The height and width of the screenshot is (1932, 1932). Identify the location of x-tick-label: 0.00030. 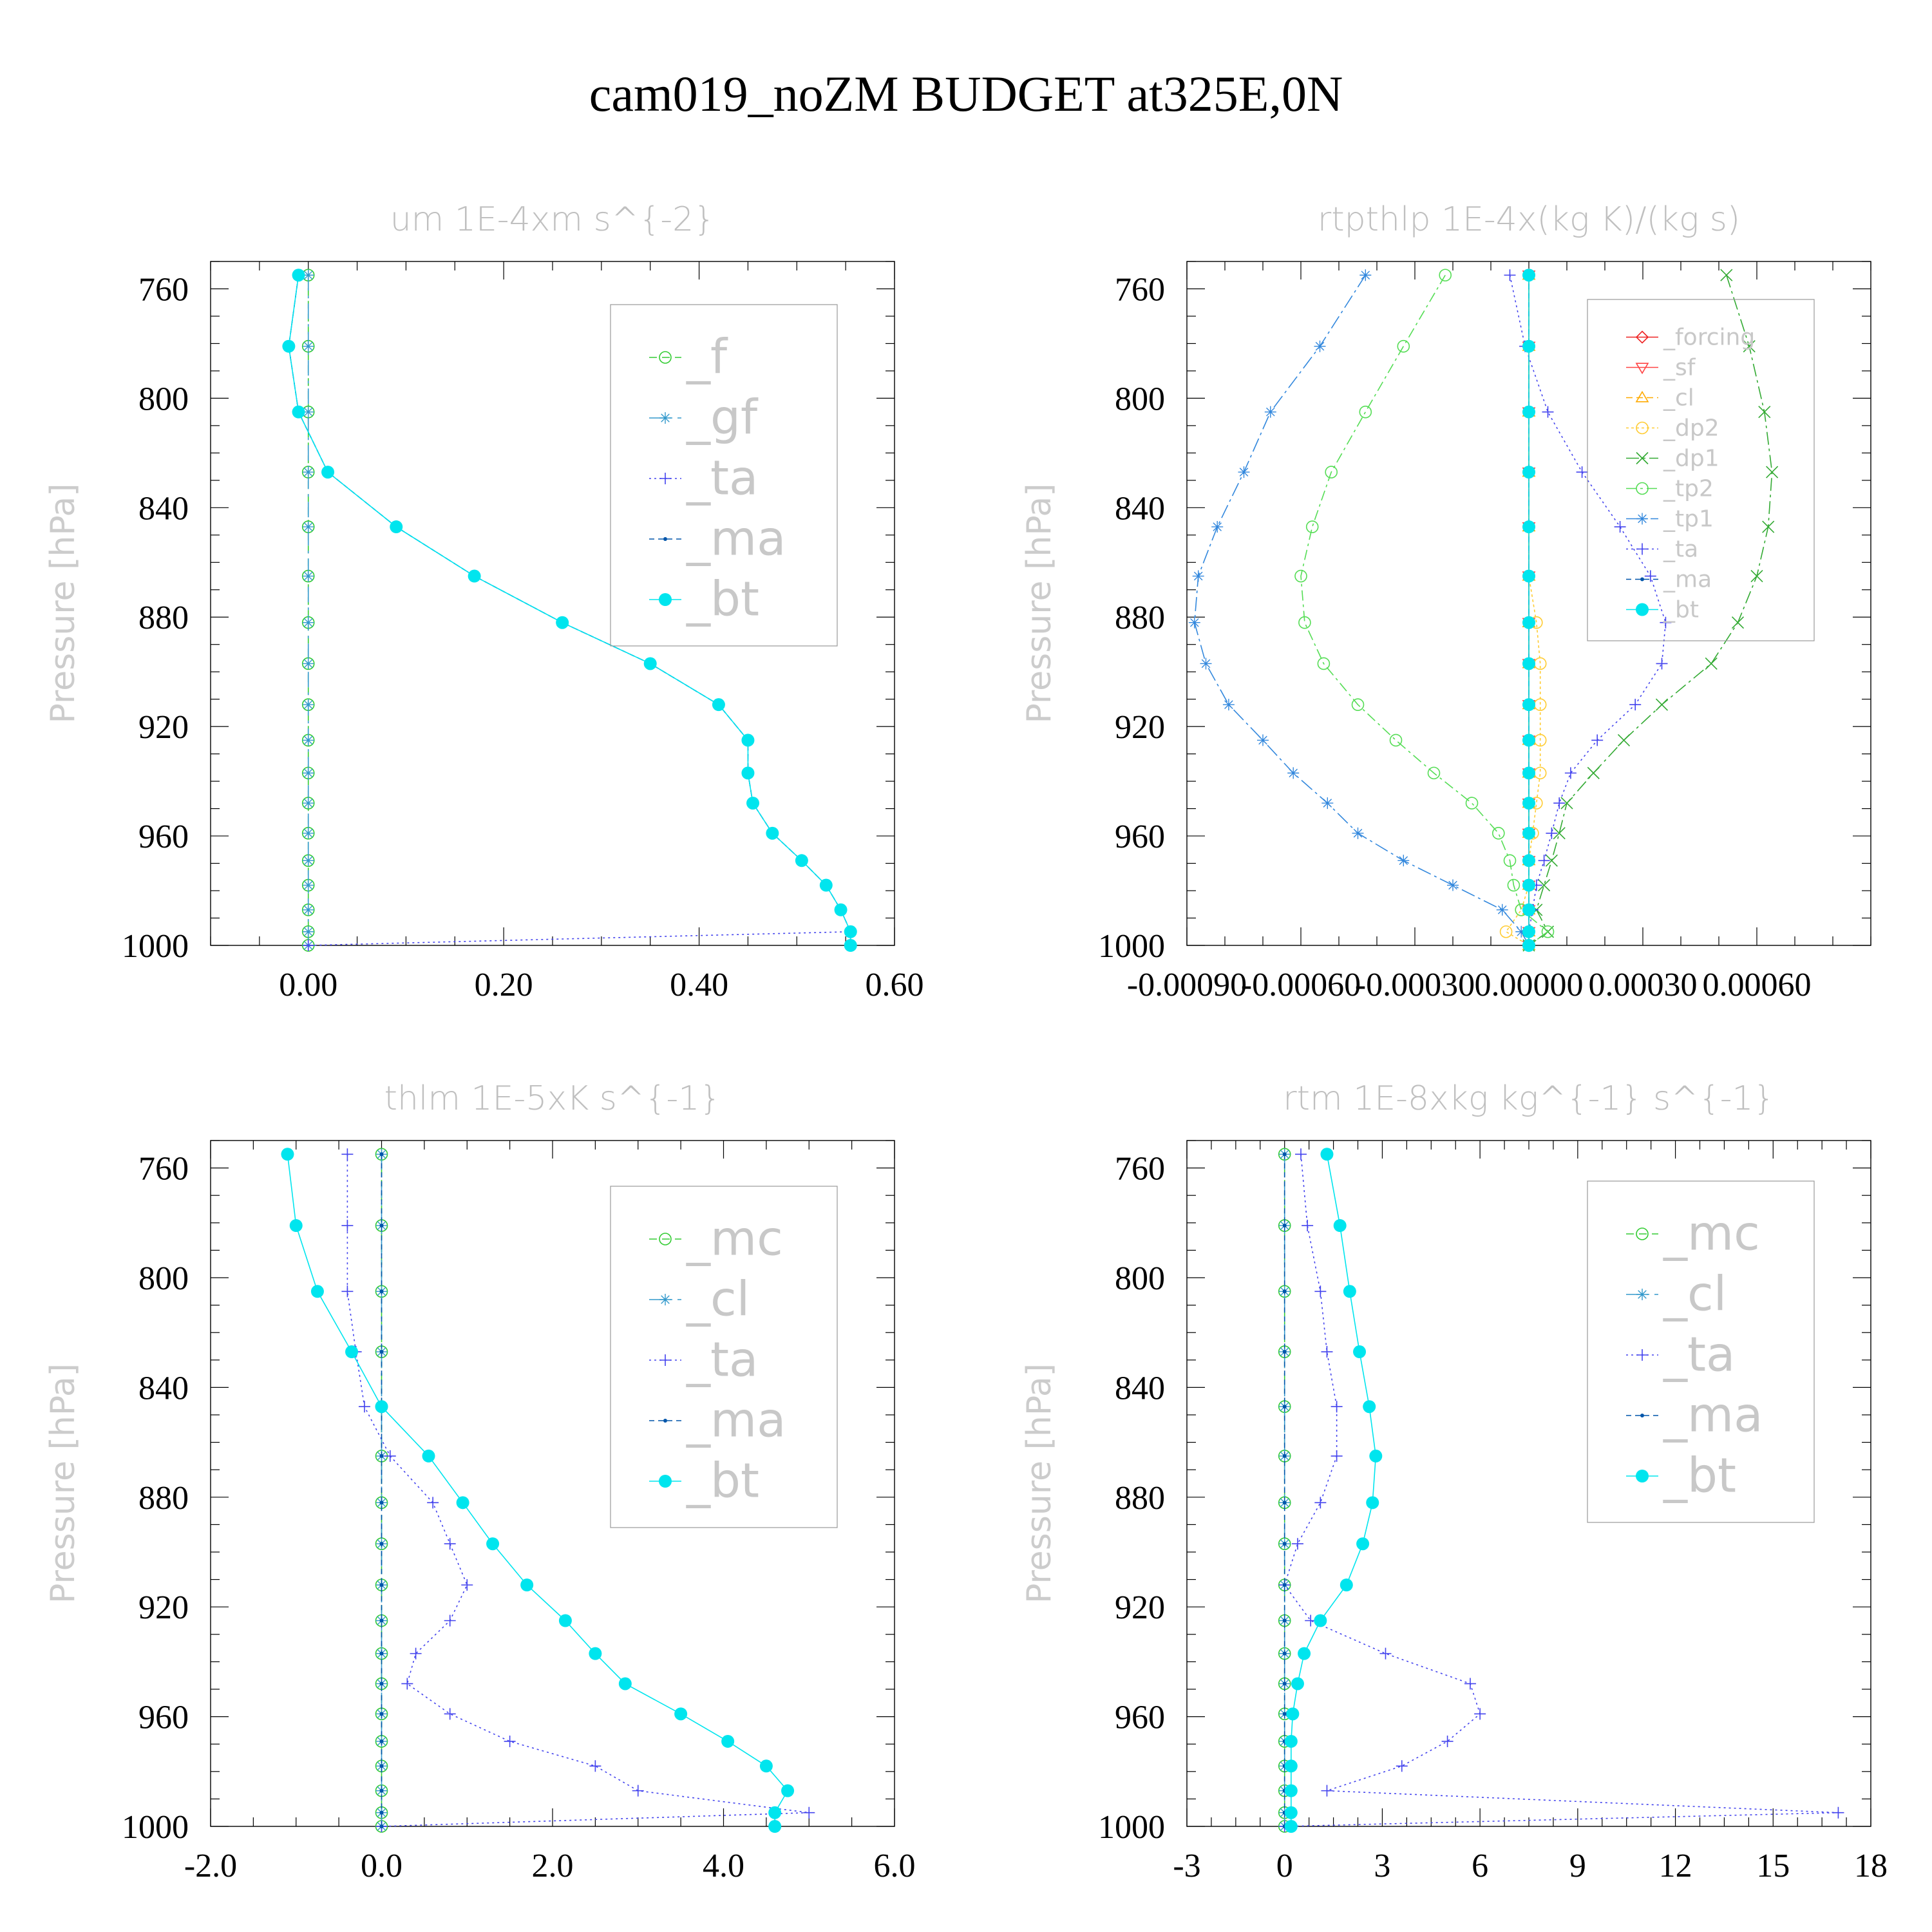
(1643, 985).